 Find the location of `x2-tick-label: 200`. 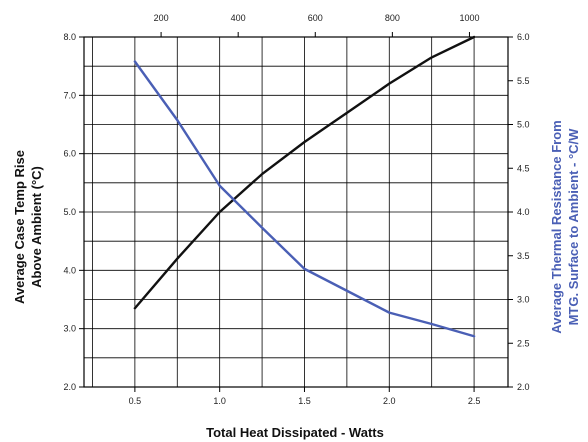

x2-tick-label: 200 is located at coordinates (161, 18).